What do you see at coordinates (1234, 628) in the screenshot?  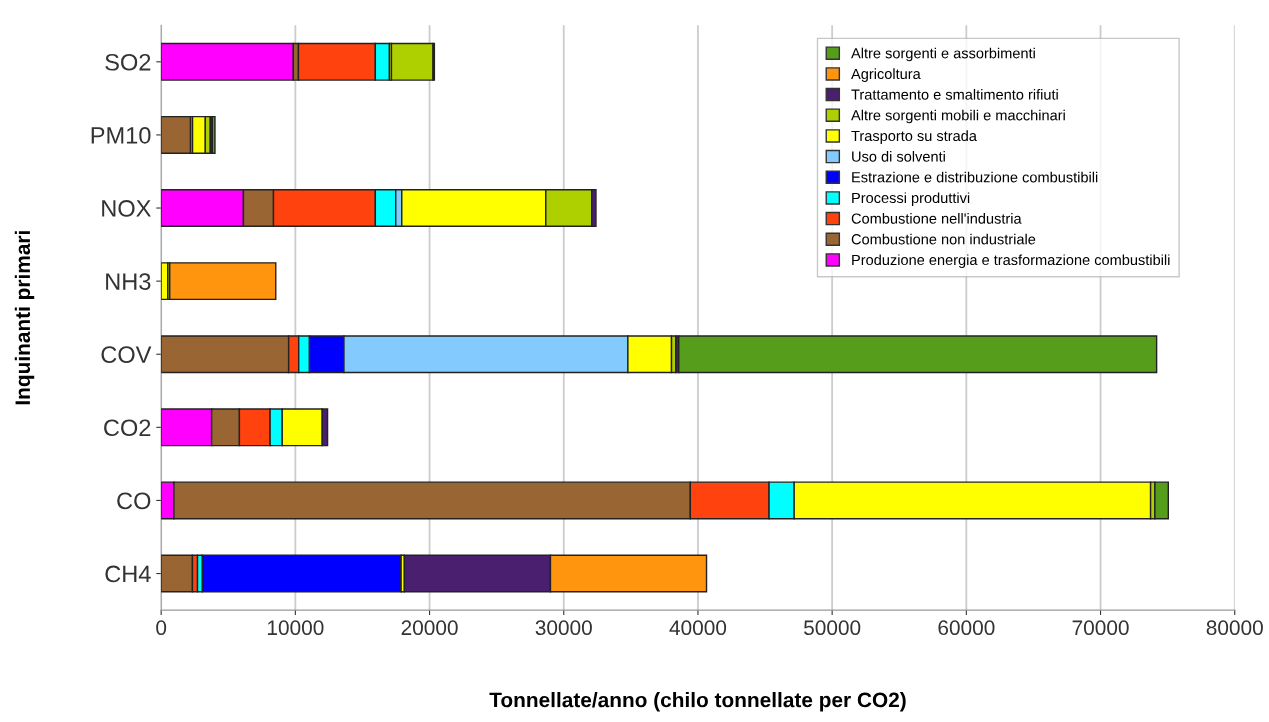 I see `x-tick-label: 80000` at bounding box center [1234, 628].